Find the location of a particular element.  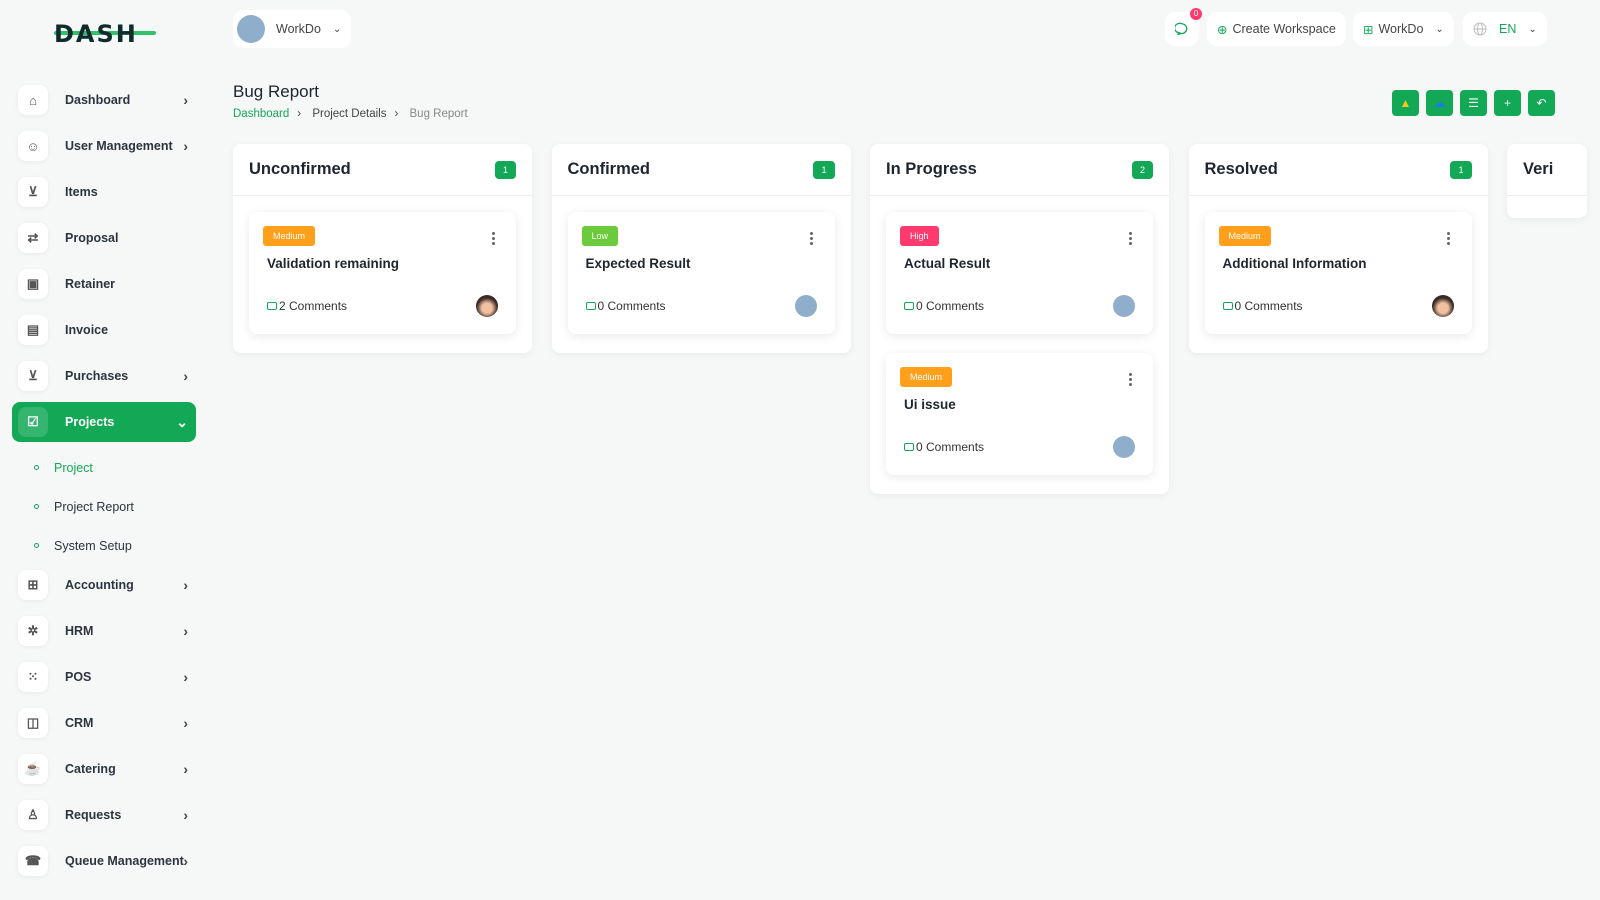

breadcrumb-dashboard: Dashboard is located at coordinates (261, 114).